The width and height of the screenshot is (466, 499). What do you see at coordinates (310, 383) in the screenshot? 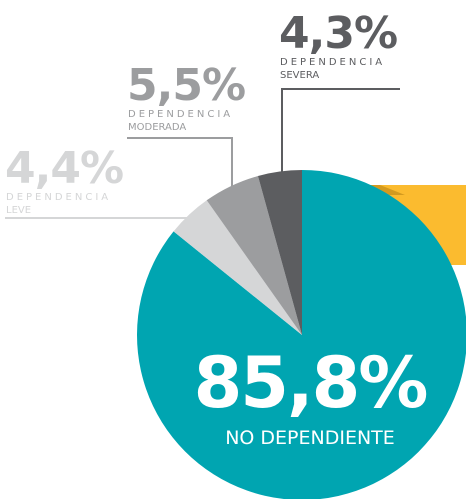
I see `value-label: 85,8%` at bounding box center [310, 383].